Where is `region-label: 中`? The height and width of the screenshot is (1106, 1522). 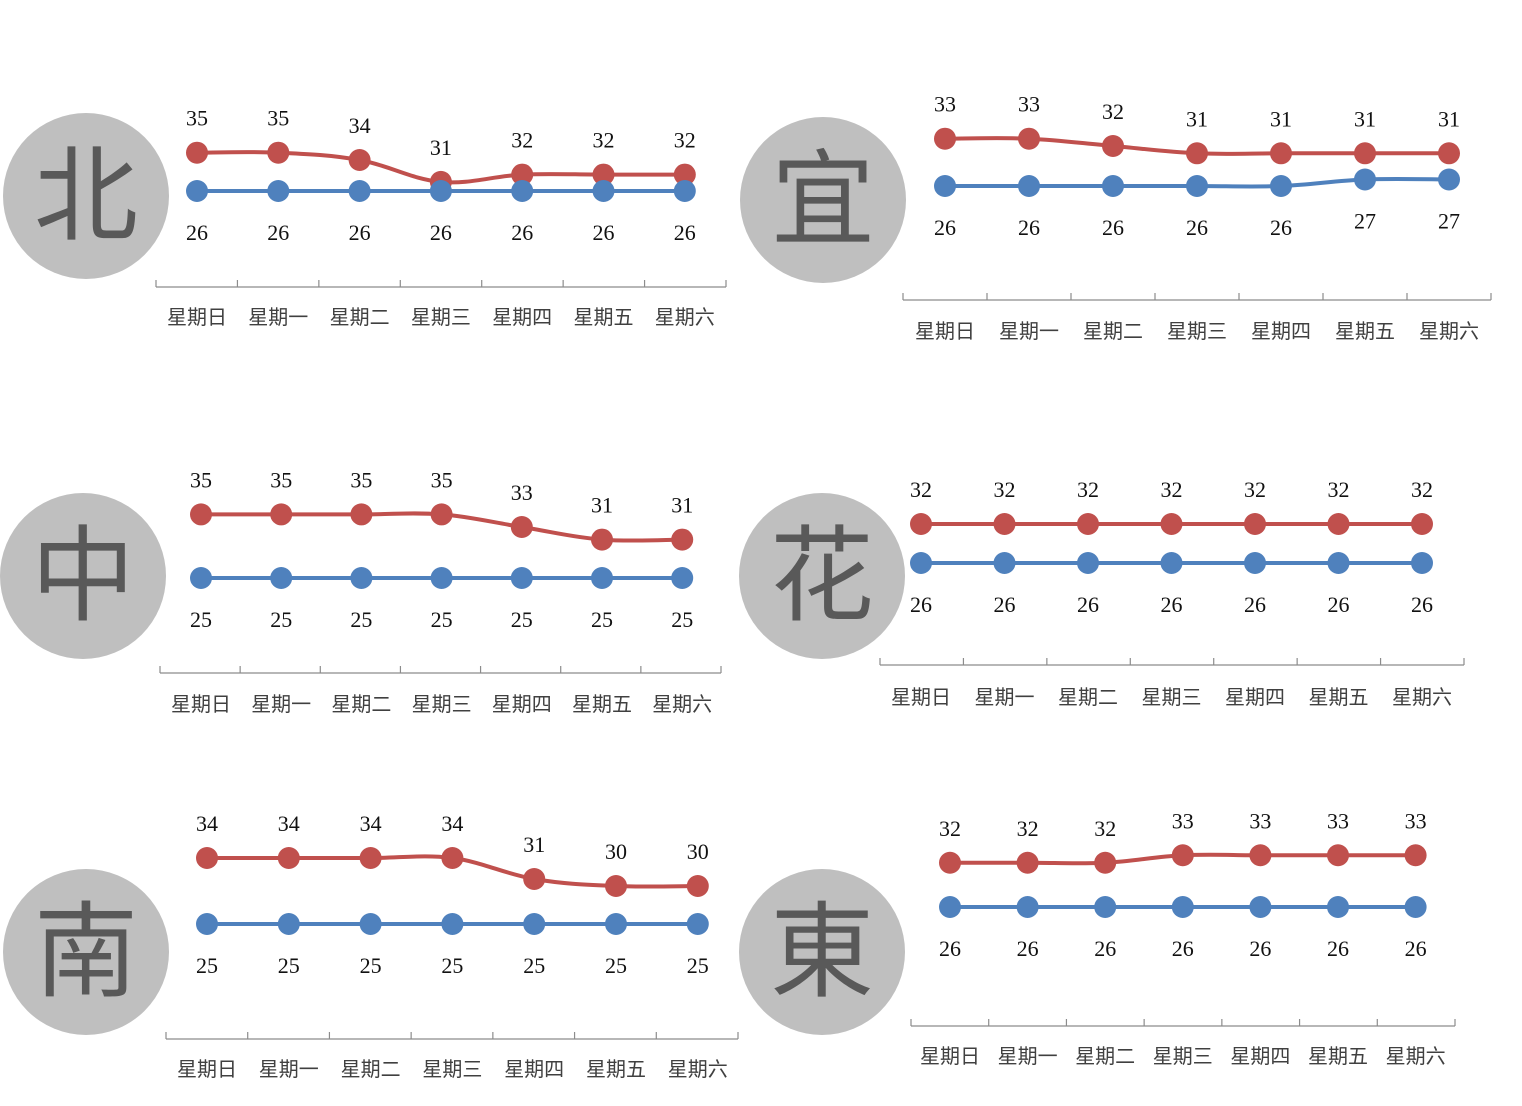 region-label: 中 is located at coordinates (83, 576).